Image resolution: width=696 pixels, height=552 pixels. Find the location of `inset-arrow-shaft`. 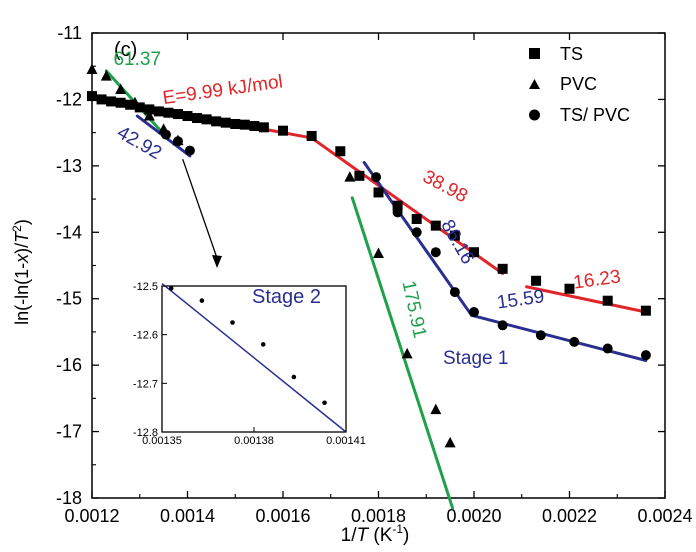

inset-arrow-shaft is located at coordinates (200, 209).